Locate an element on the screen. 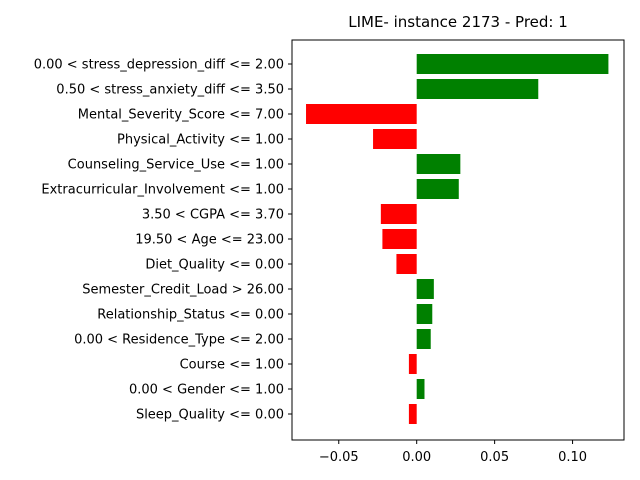  x-tick-label-3: 0.10 is located at coordinates (572, 457).